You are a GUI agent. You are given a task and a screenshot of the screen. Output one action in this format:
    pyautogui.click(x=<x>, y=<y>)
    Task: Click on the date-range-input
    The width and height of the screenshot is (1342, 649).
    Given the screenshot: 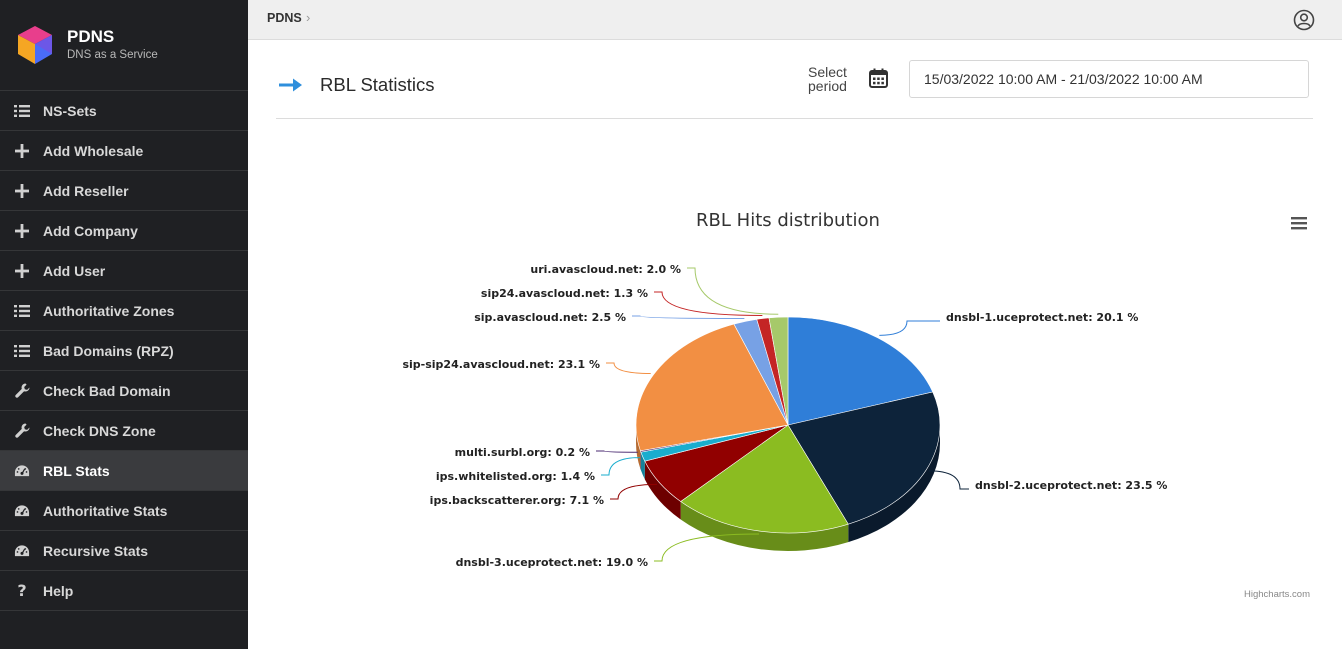 What is the action you would take?
    pyautogui.click(x=1109, y=79)
    